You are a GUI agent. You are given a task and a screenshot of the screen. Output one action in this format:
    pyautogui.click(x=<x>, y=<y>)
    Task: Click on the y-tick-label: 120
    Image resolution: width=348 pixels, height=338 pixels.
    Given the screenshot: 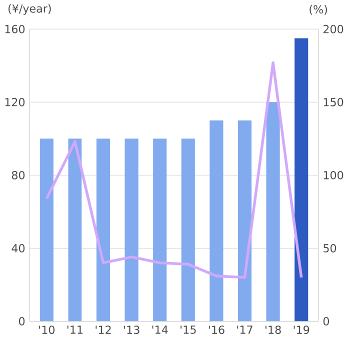 What is the action you would take?
    pyautogui.click(x=15, y=102)
    